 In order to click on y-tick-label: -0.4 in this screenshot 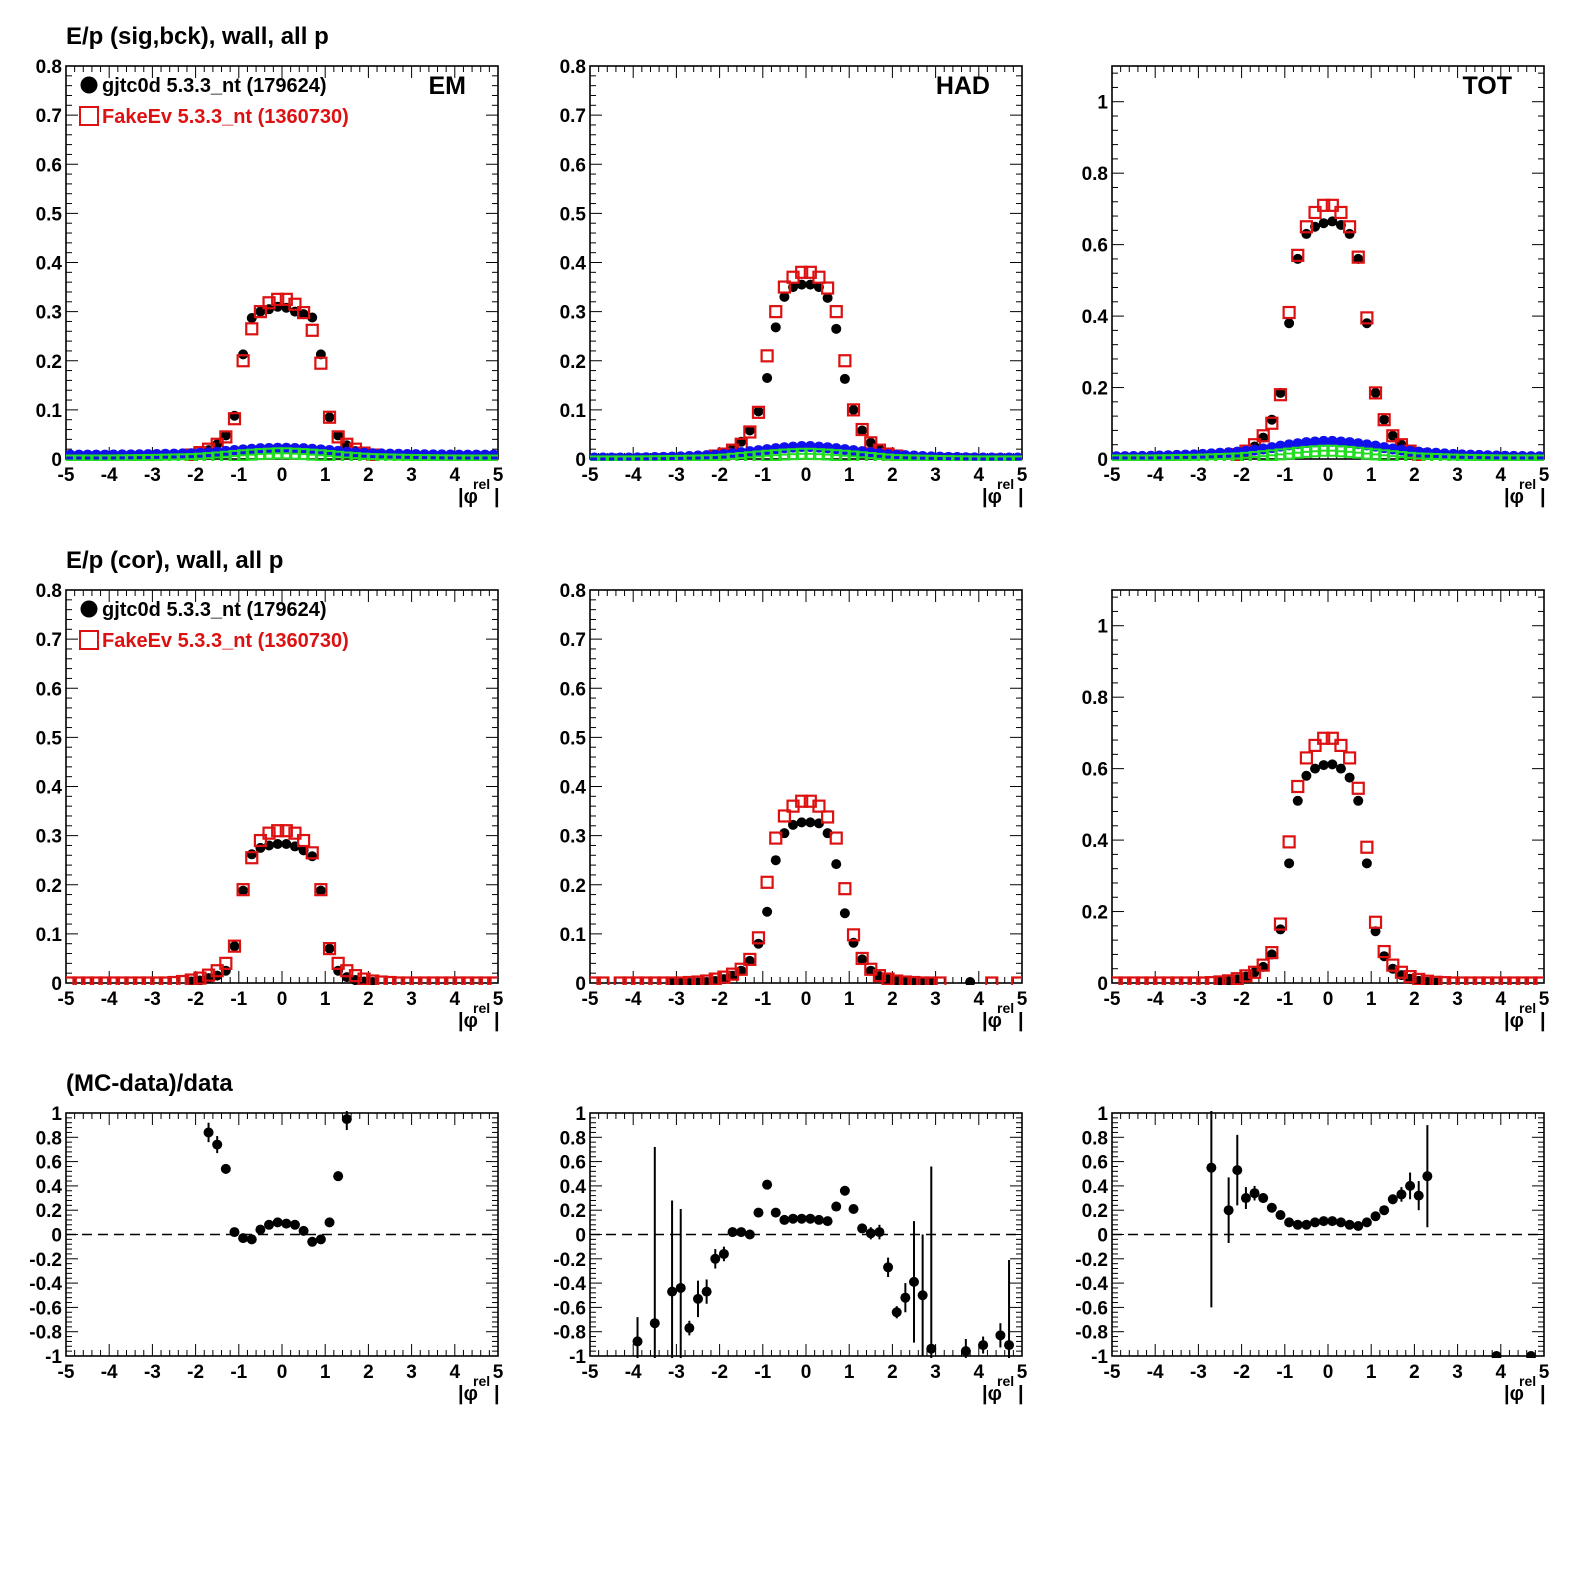, I will do `click(1091, 1284)`.